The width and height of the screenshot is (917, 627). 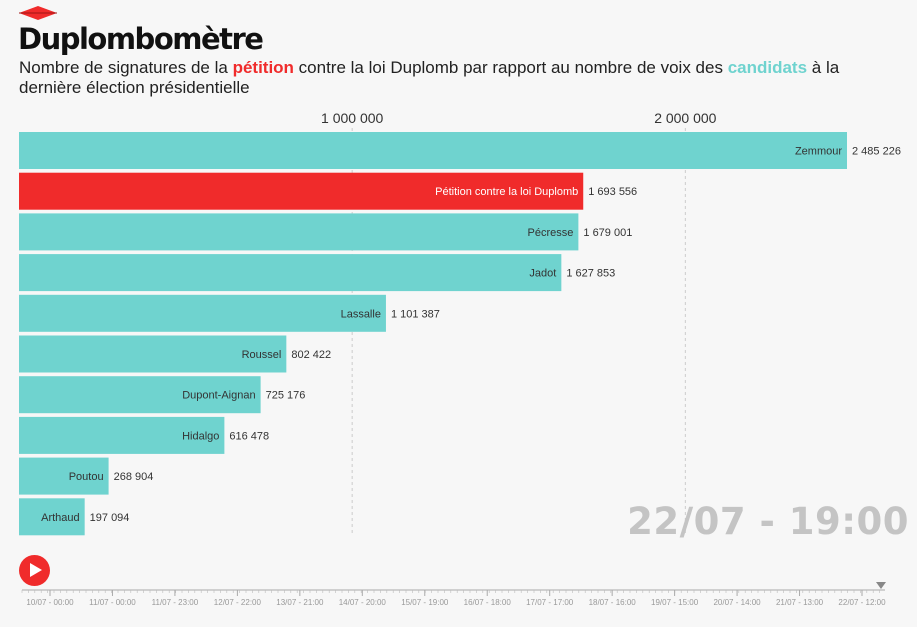 I want to click on timeline-label: 22/07 - 12:00, so click(x=862, y=602).